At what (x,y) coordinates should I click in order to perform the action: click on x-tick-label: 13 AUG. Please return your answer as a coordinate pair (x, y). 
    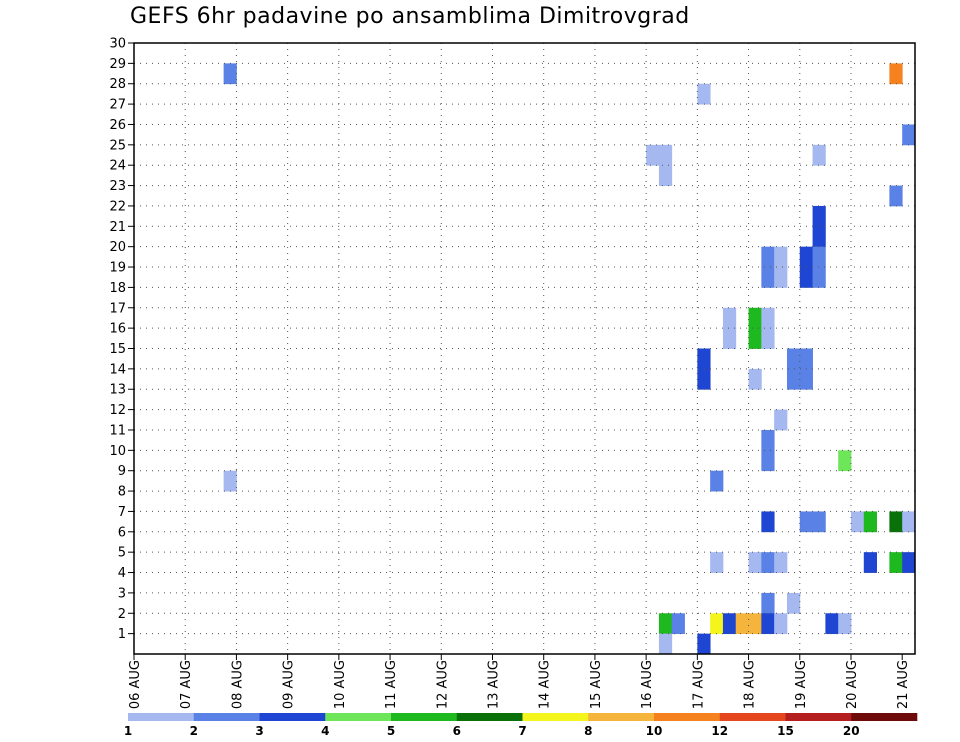
    Looking at the image, I should click on (494, 684).